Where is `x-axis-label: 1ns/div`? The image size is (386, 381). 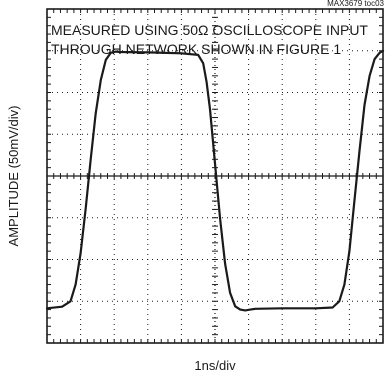 x-axis-label: 1ns/div is located at coordinates (215, 365).